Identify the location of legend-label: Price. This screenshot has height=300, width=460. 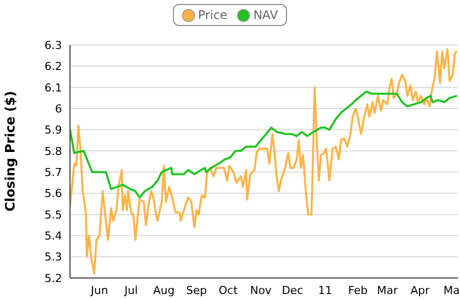
(212, 15).